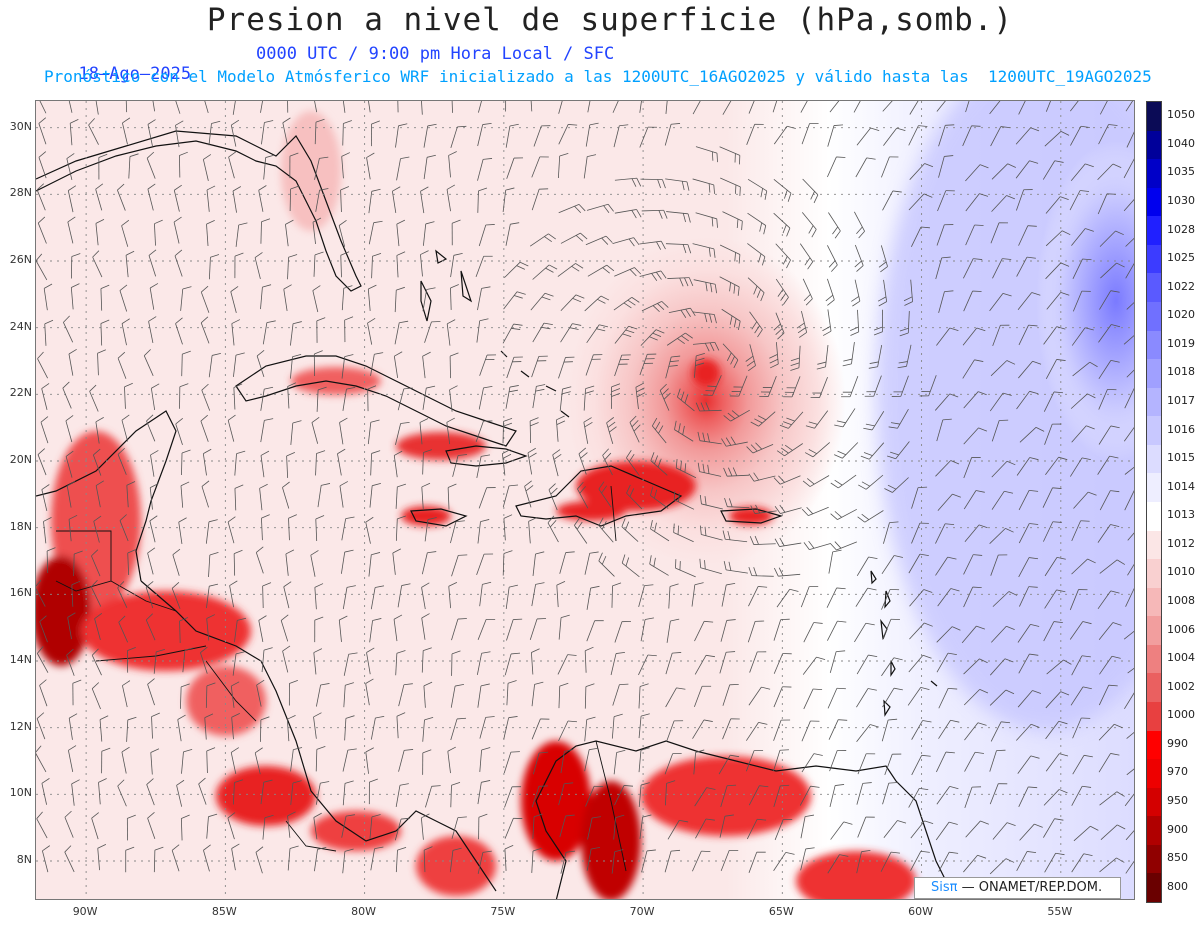 This screenshot has width=1200, height=927. Describe the element at coordinates (1030, 887) in the screenshot. I see `credit-text: — ONAMET/REP.DOM.` at that location.